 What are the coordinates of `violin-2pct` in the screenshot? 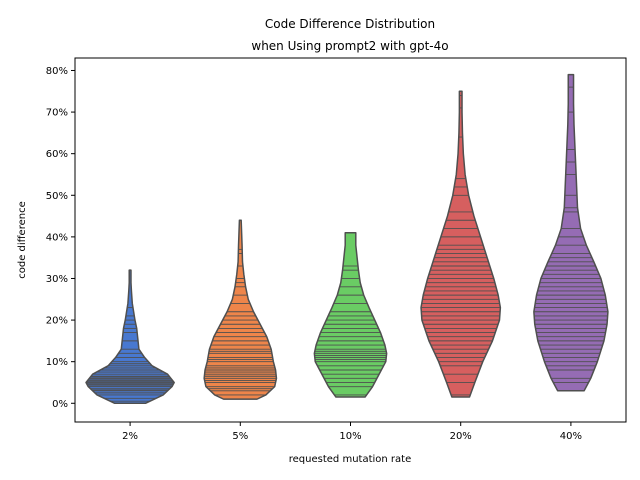 It's located at (130, 337).